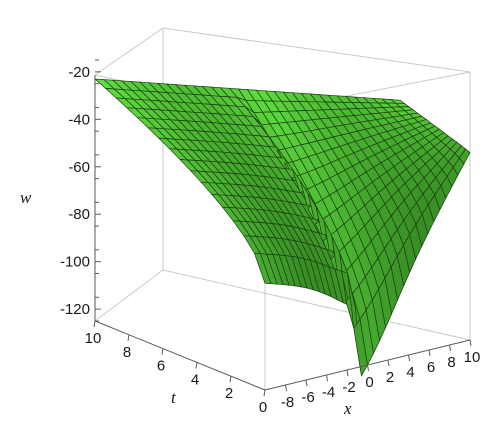 This screenshot has height=433, width=500. What do you see at coordinates (195, 379) in the screenshot?
I see `t-tick-label: 4` at bounding box center [195, 379].